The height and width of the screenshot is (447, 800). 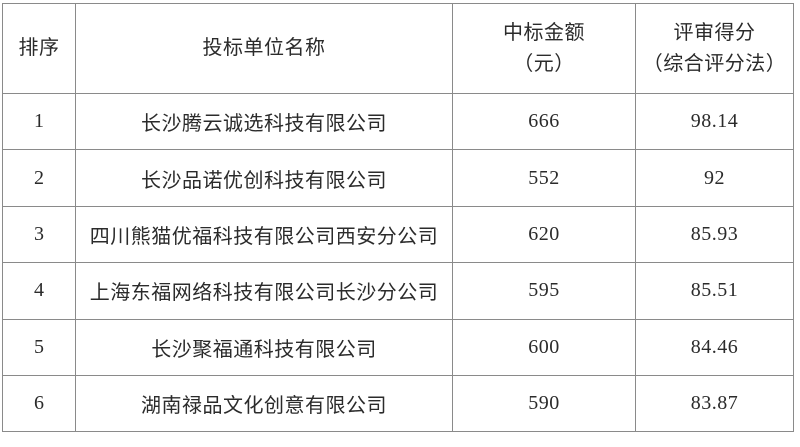 I want to click on column-header-score: 评审得分 （综合评分法）, so click(x=714, y=48).